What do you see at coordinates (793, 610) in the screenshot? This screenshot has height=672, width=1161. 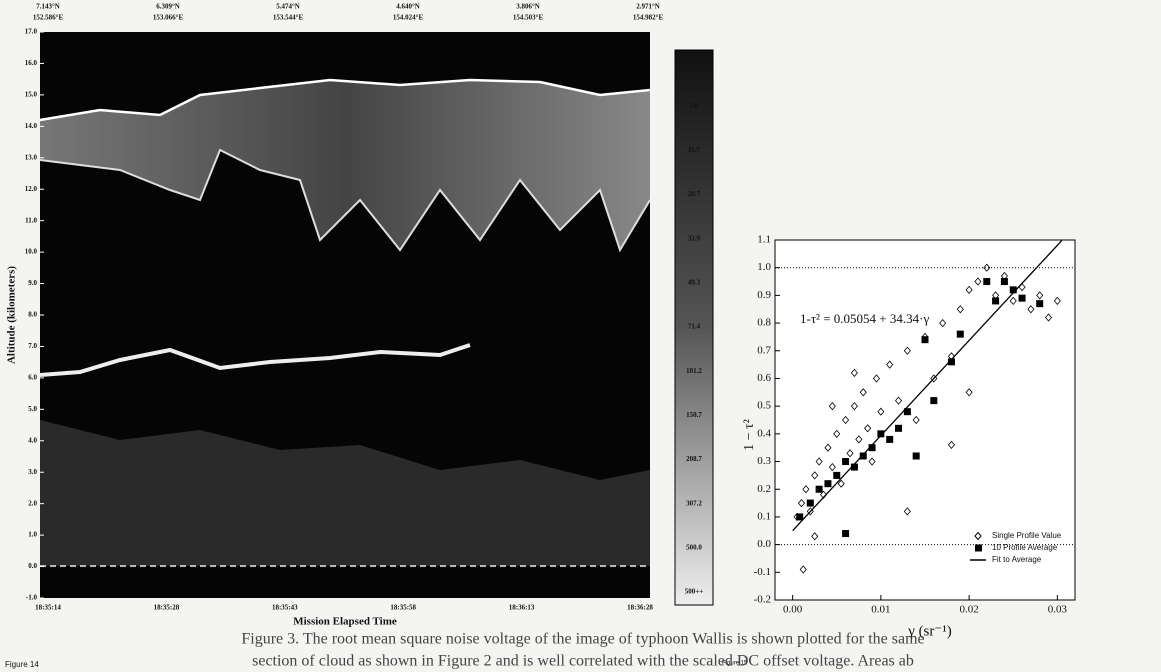 I see `x-tick-label: 0.00` at bounding box center [793, 610].